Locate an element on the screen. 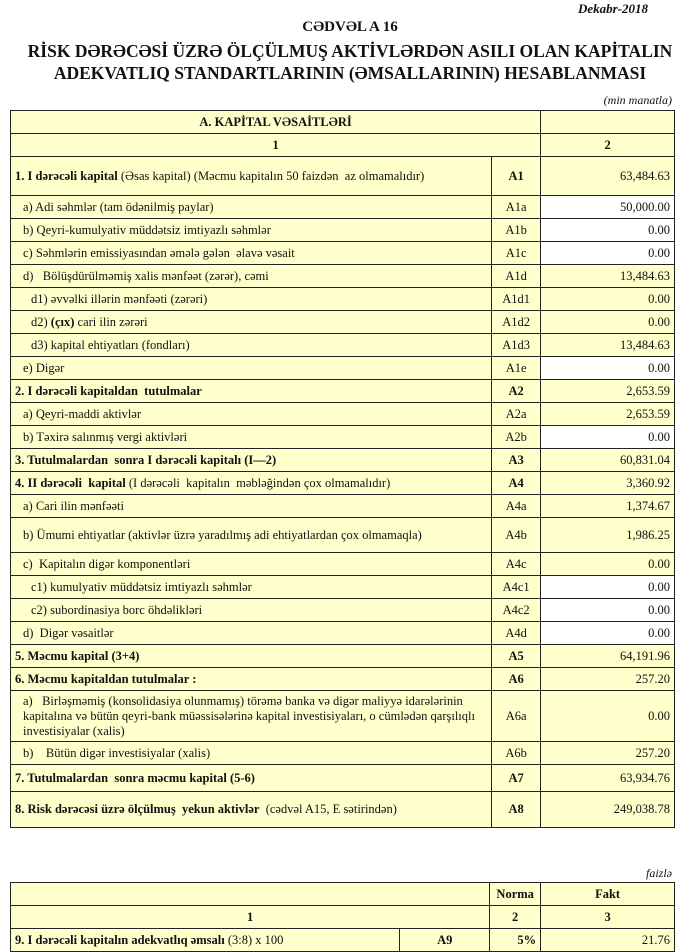 This screenshot has height=952, width=700. unit-label: (min manatla) is located at coordinates (637, 100).